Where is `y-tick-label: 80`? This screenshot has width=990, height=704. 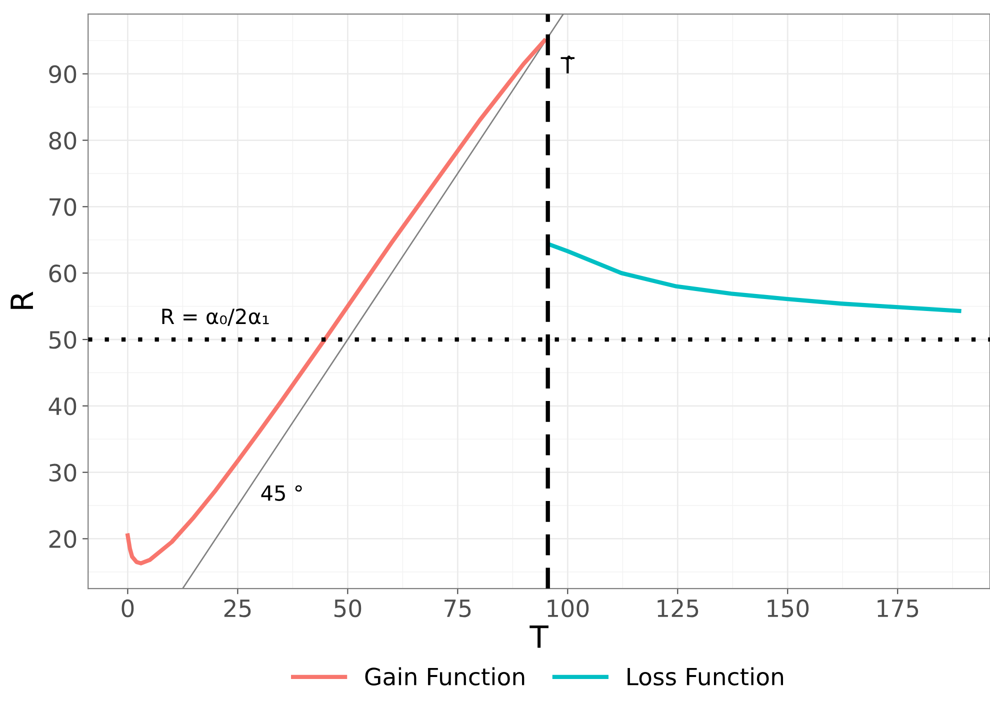
y-tick-label: 80 is located at coordinates (62, 141).